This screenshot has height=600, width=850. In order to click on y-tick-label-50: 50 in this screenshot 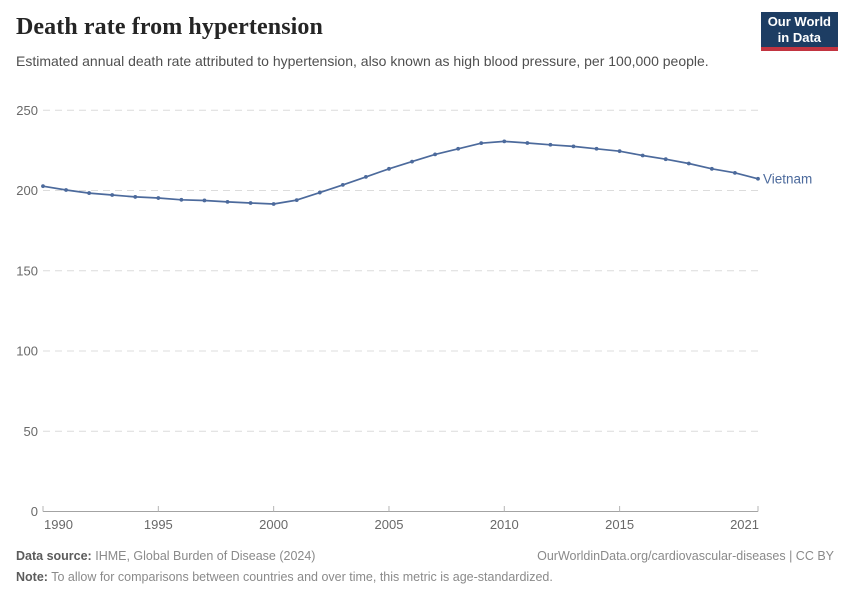, I will do `click(31, 431)`.